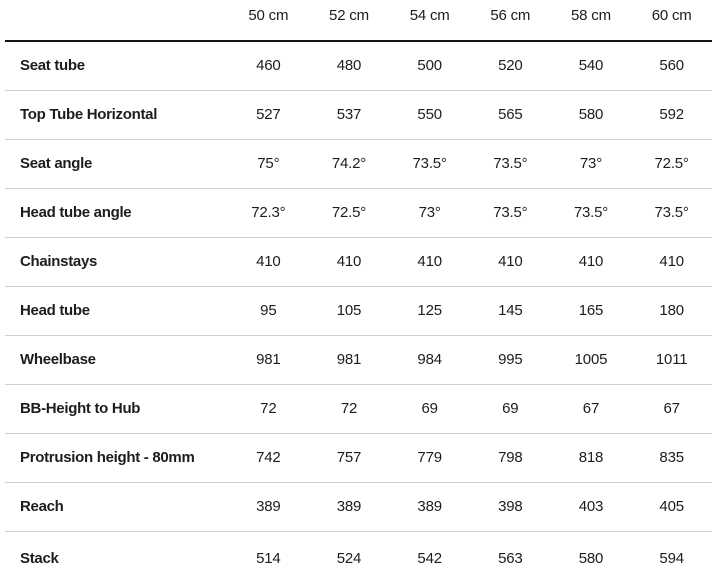  I want to click on value-cell: 537, so click(349, 114).